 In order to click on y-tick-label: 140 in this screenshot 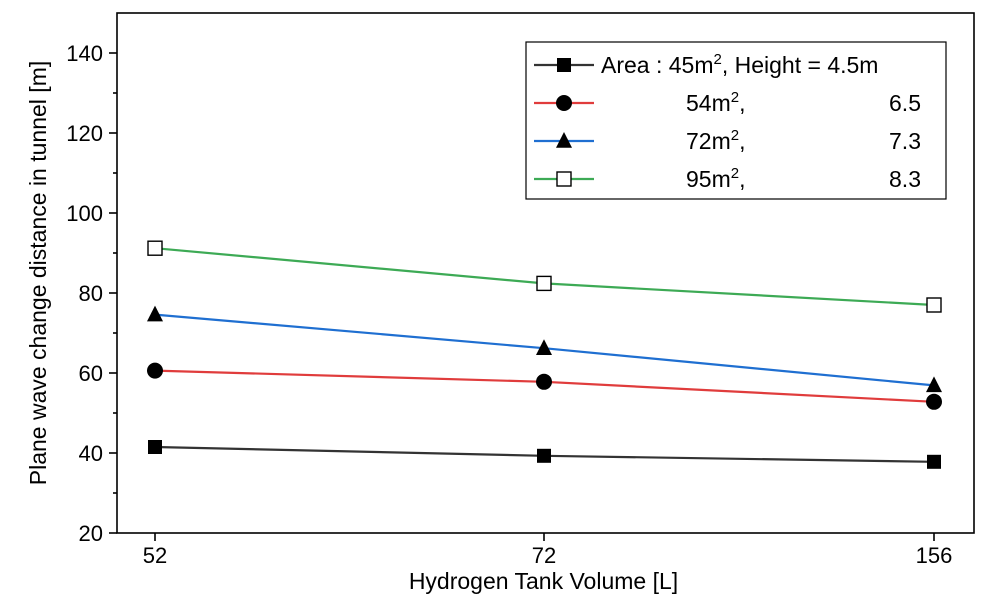, I will do `click(84, 53)`.